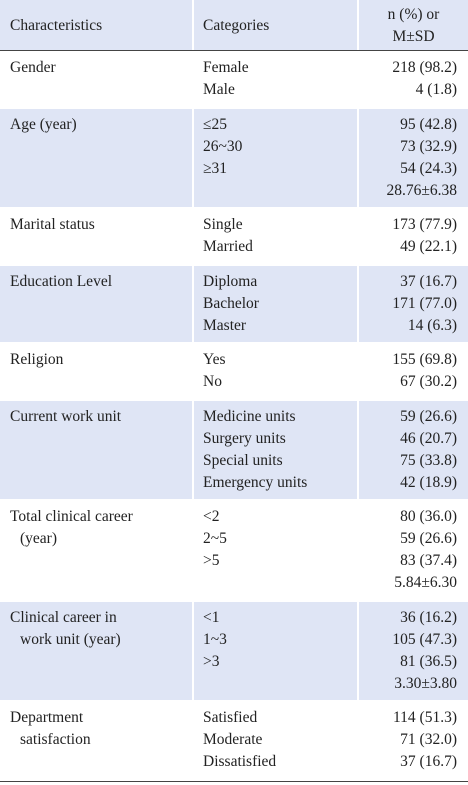  What do you see at coordinates (243, 460) in the screenshot?
I see `category: Special units` at bounding box center [243, 460].